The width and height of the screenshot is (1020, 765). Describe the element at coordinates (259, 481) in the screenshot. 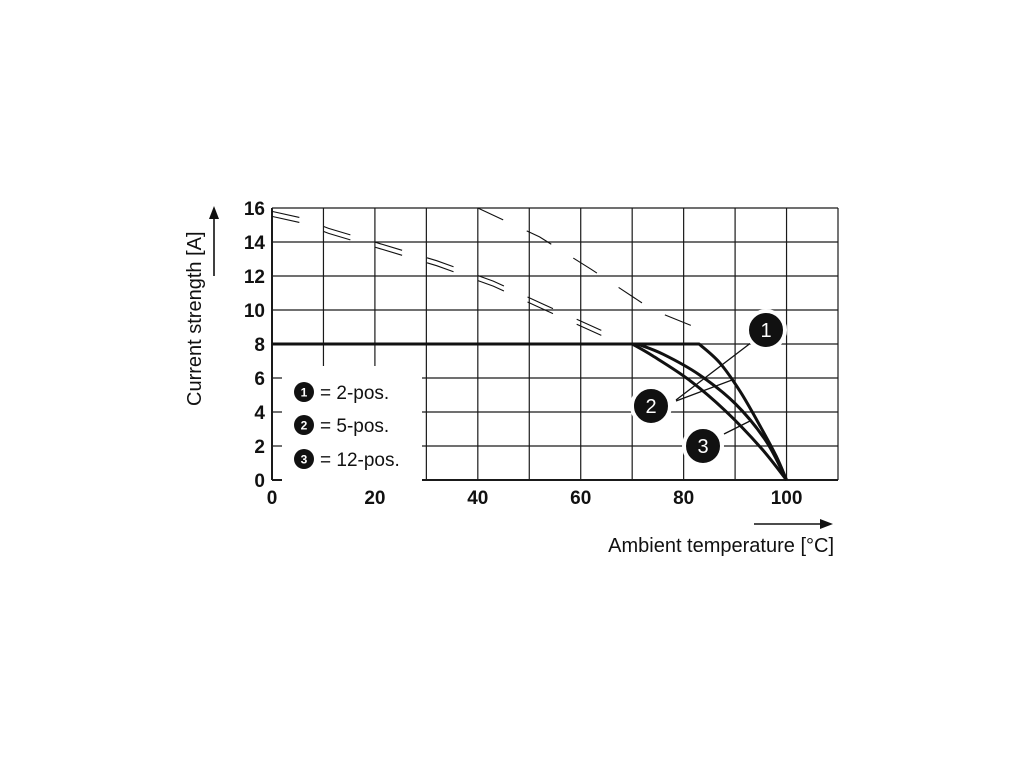

I see `y-tick-label: 0` at that location.